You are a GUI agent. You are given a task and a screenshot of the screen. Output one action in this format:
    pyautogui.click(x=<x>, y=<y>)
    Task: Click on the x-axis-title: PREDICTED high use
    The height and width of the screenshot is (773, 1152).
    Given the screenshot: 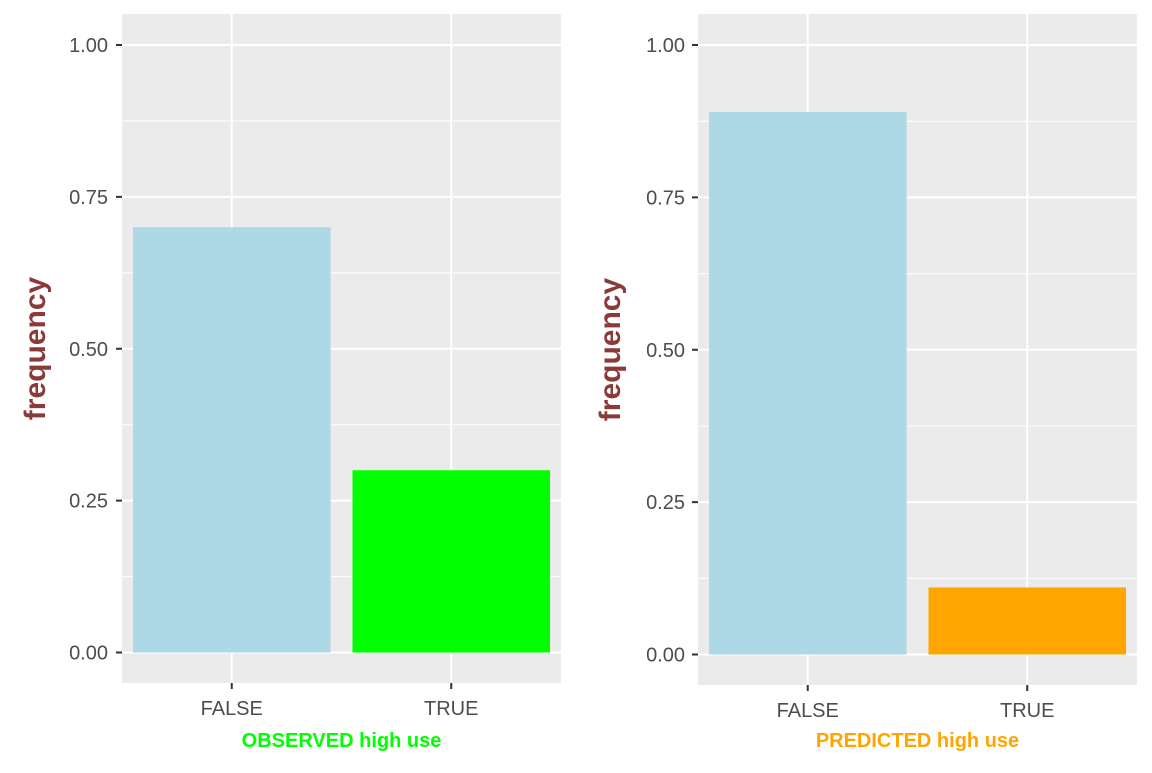 What is the action you would take?
    pyautogui.click(x=917, y=741)
    